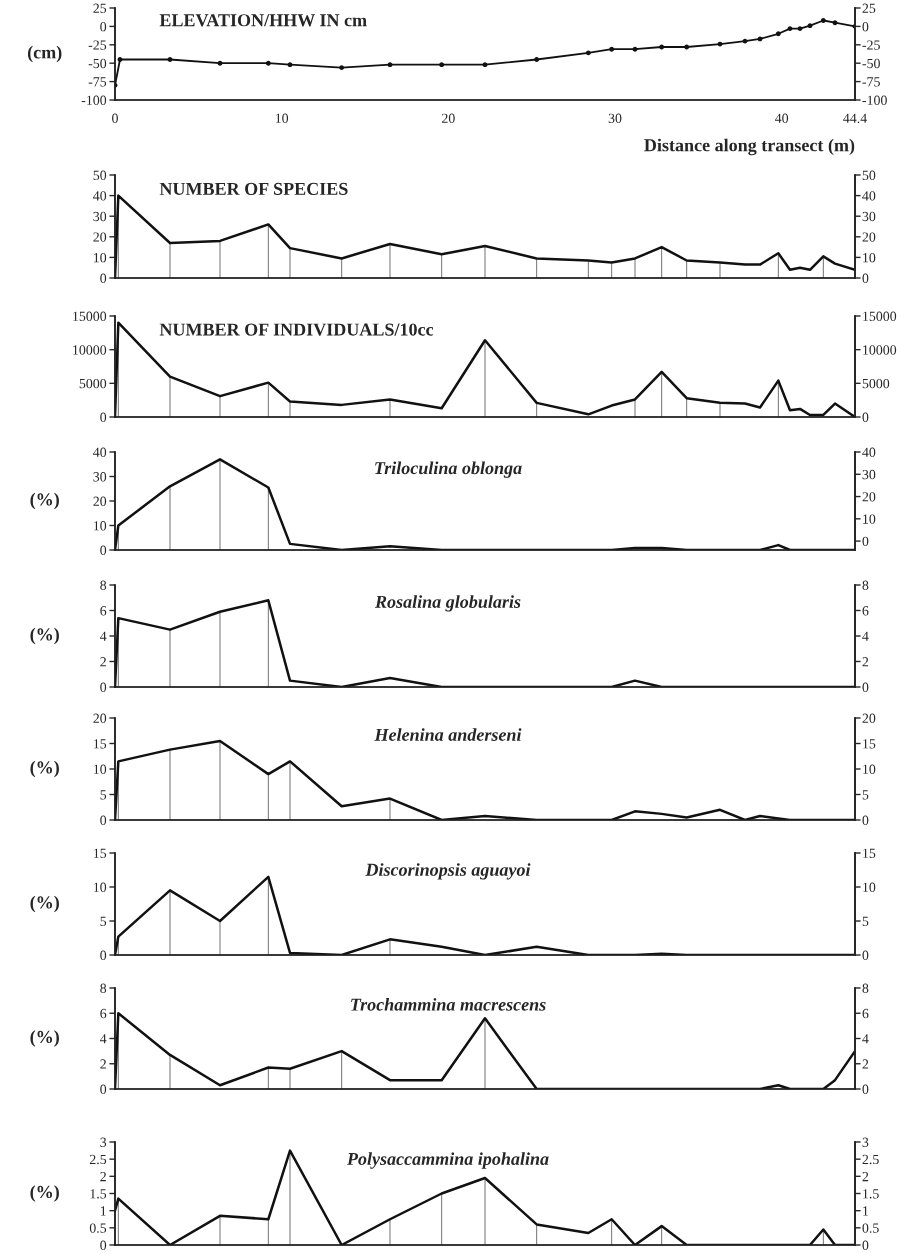 The height and width of the screenshot is (1253, 908). I want to click on y-tick-label: 0.5, so click(98, 1228).